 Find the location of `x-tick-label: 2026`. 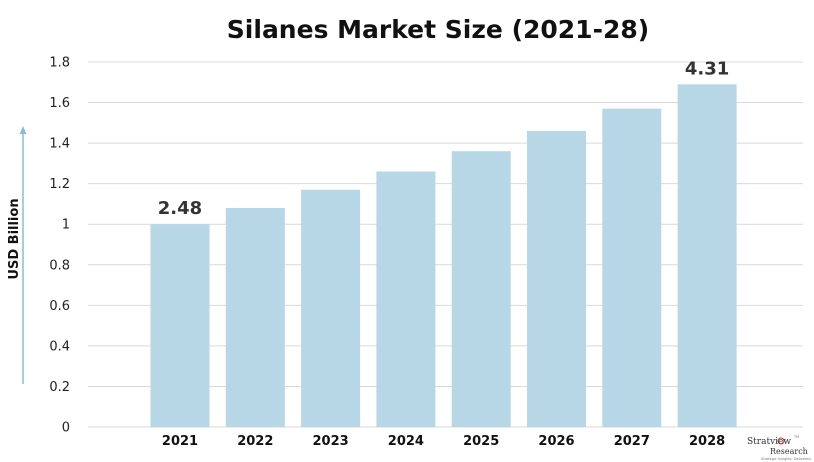

x-tick-label: 2026 is located at coordinates (556, 441).